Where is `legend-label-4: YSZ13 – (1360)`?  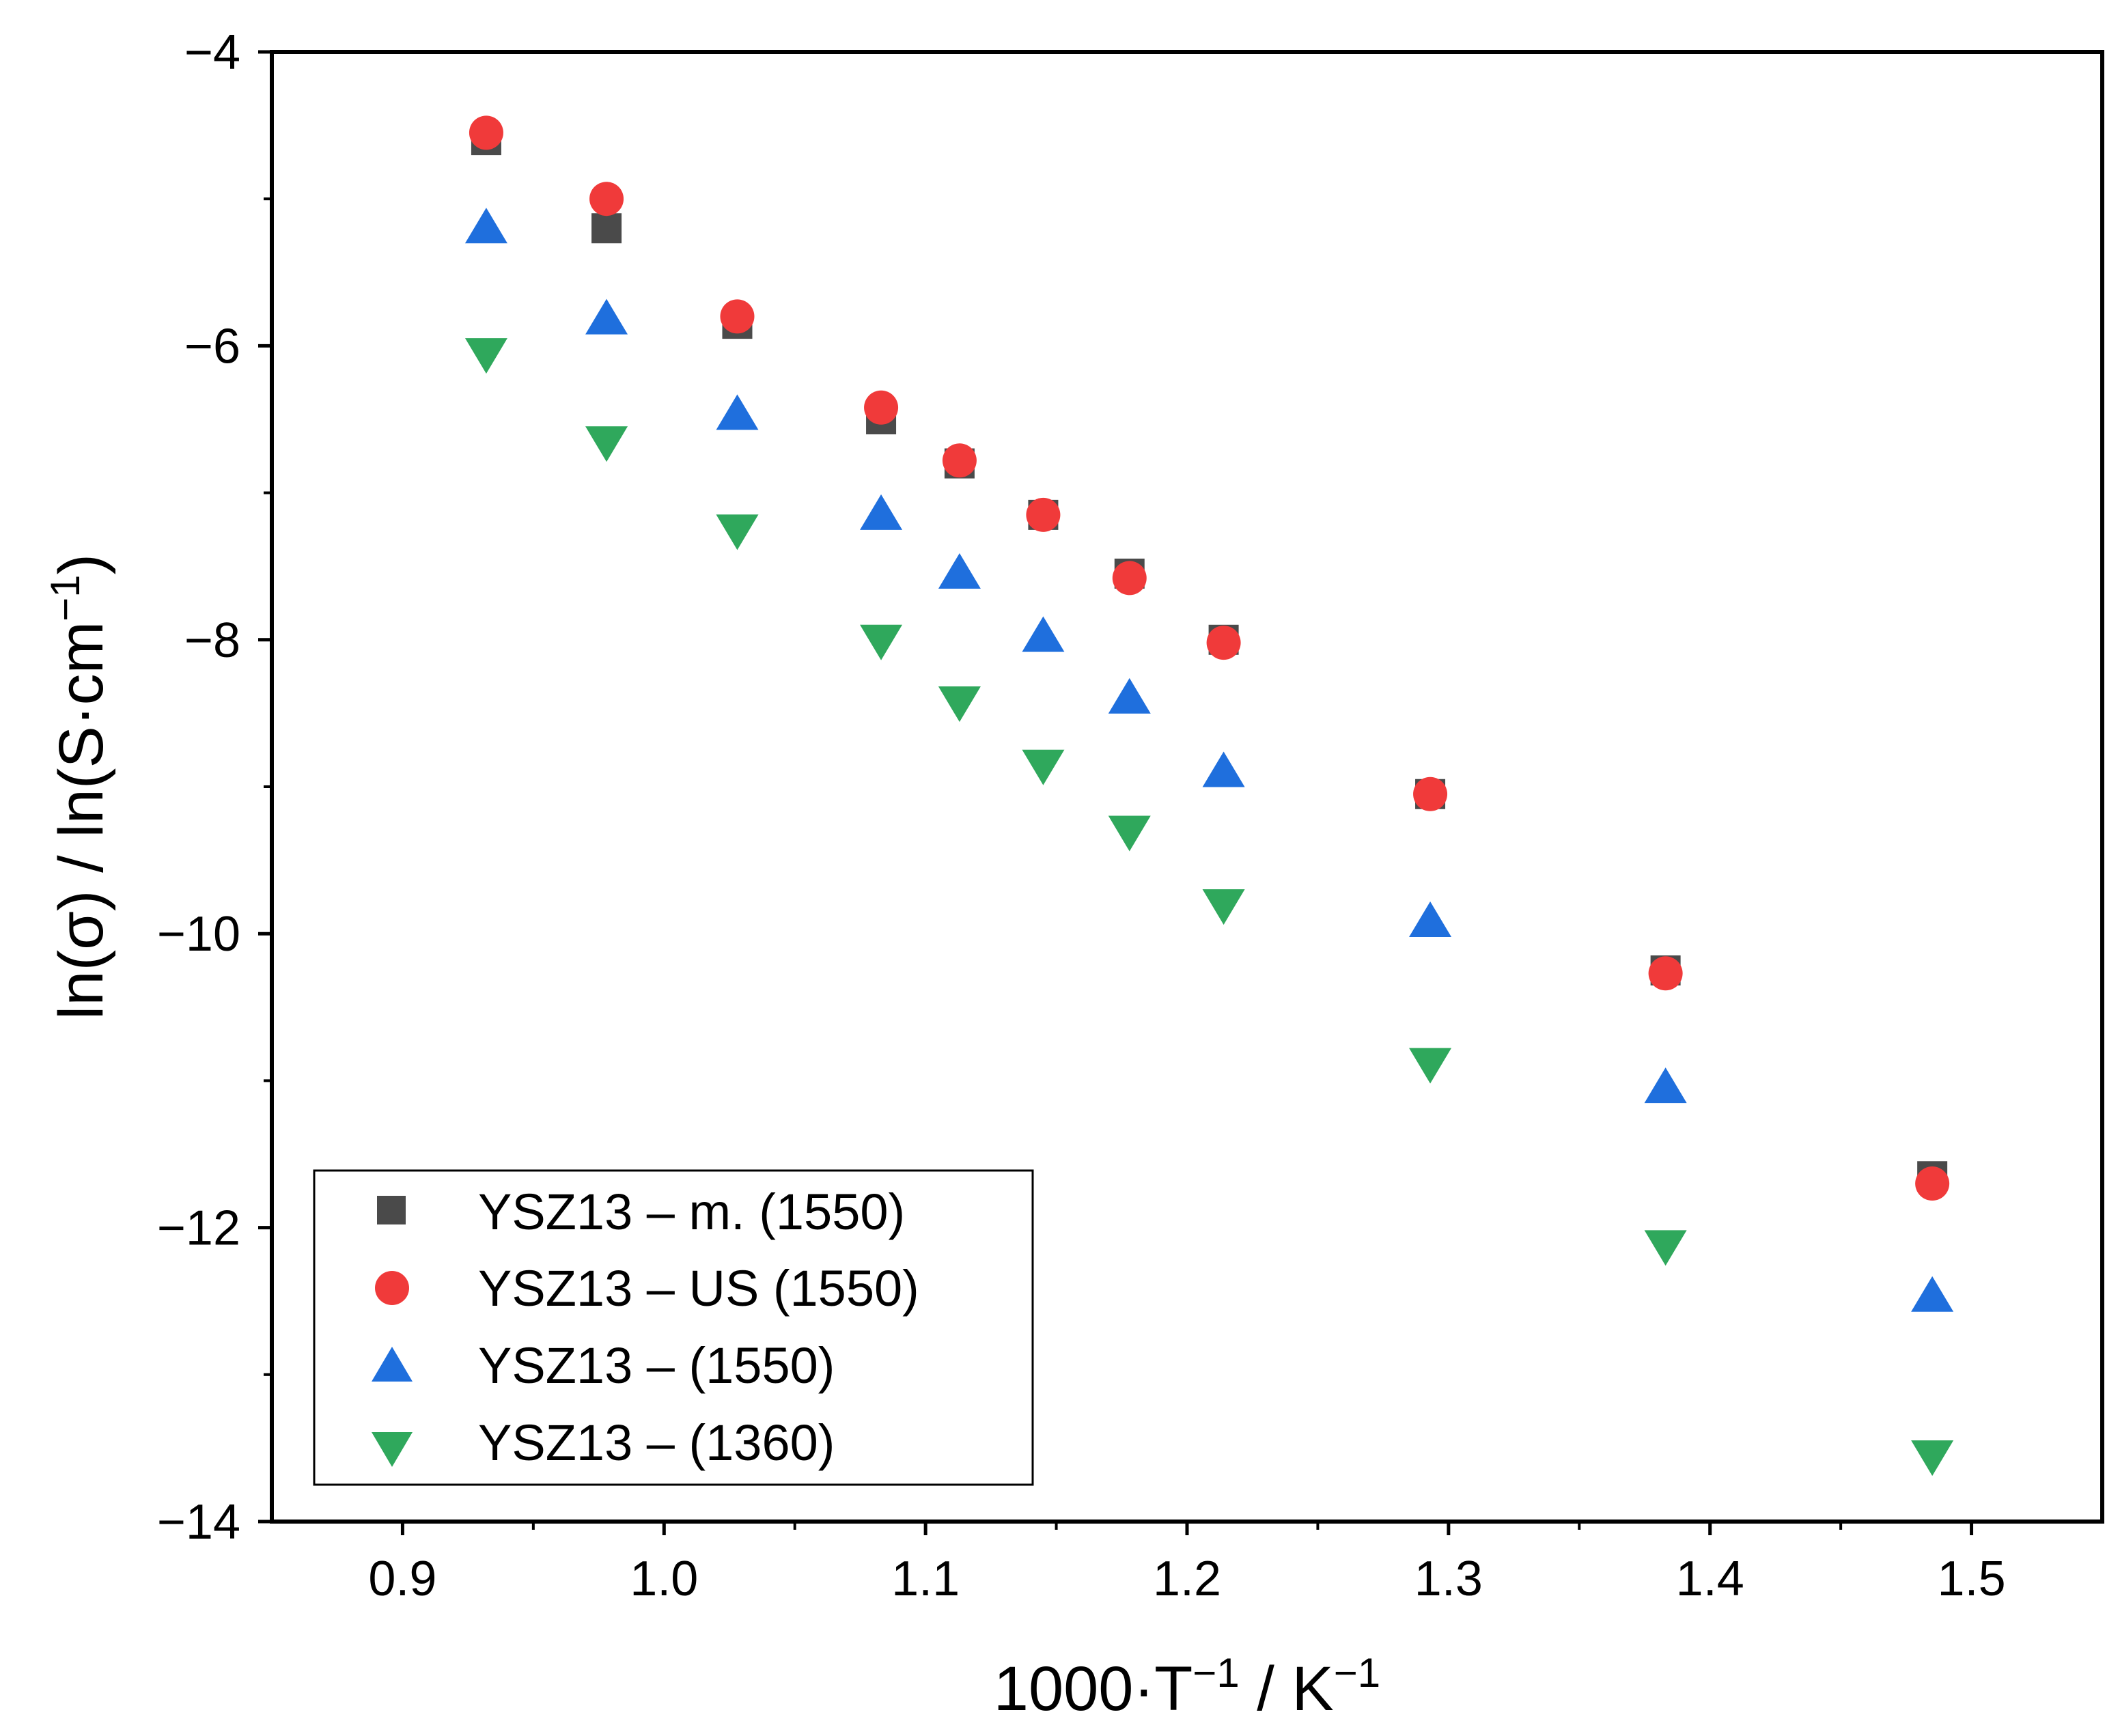 legend-label-4: YSZ13 – (1360) is located at coordinates (656, 1442).